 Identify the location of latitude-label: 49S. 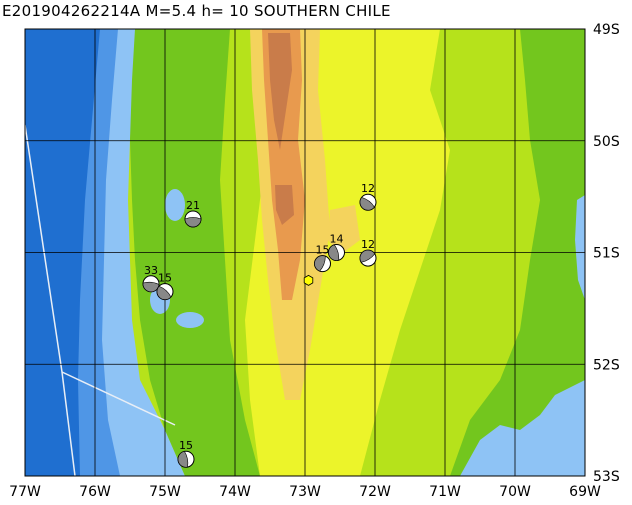
(606, 30).